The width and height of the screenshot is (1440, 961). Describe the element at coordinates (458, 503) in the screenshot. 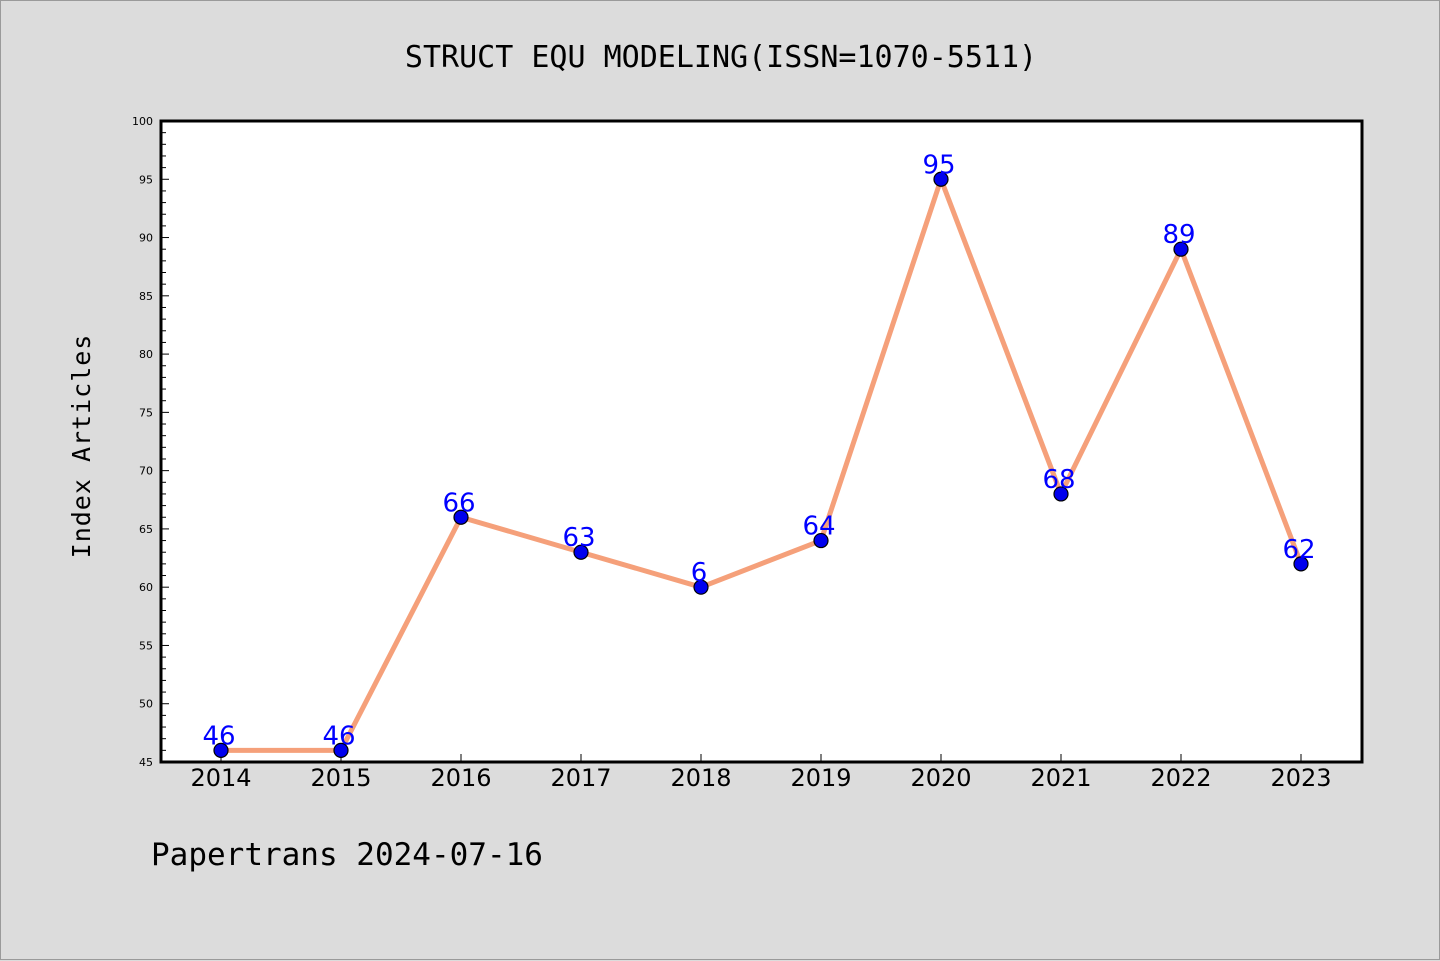

I see `data-label: 66` at that location.